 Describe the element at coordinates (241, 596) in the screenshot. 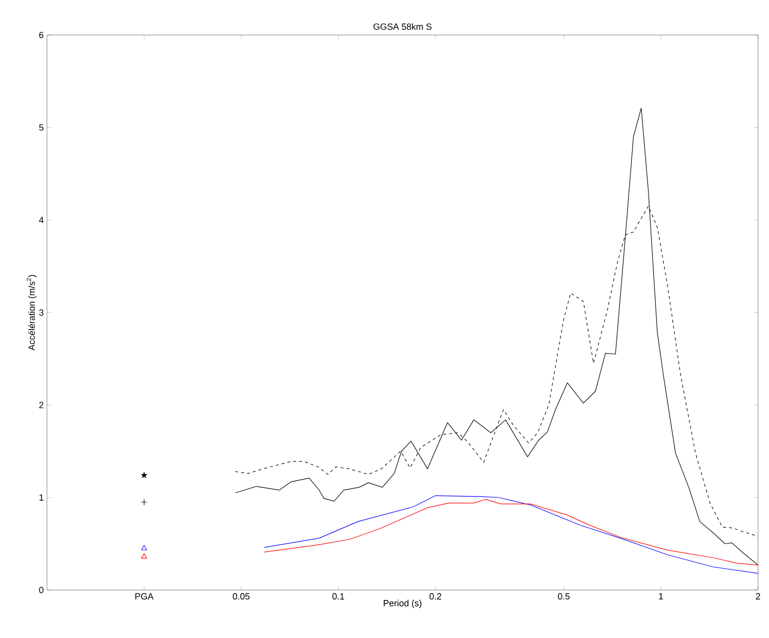

I see `x-tick-label: 0.05` at that location.